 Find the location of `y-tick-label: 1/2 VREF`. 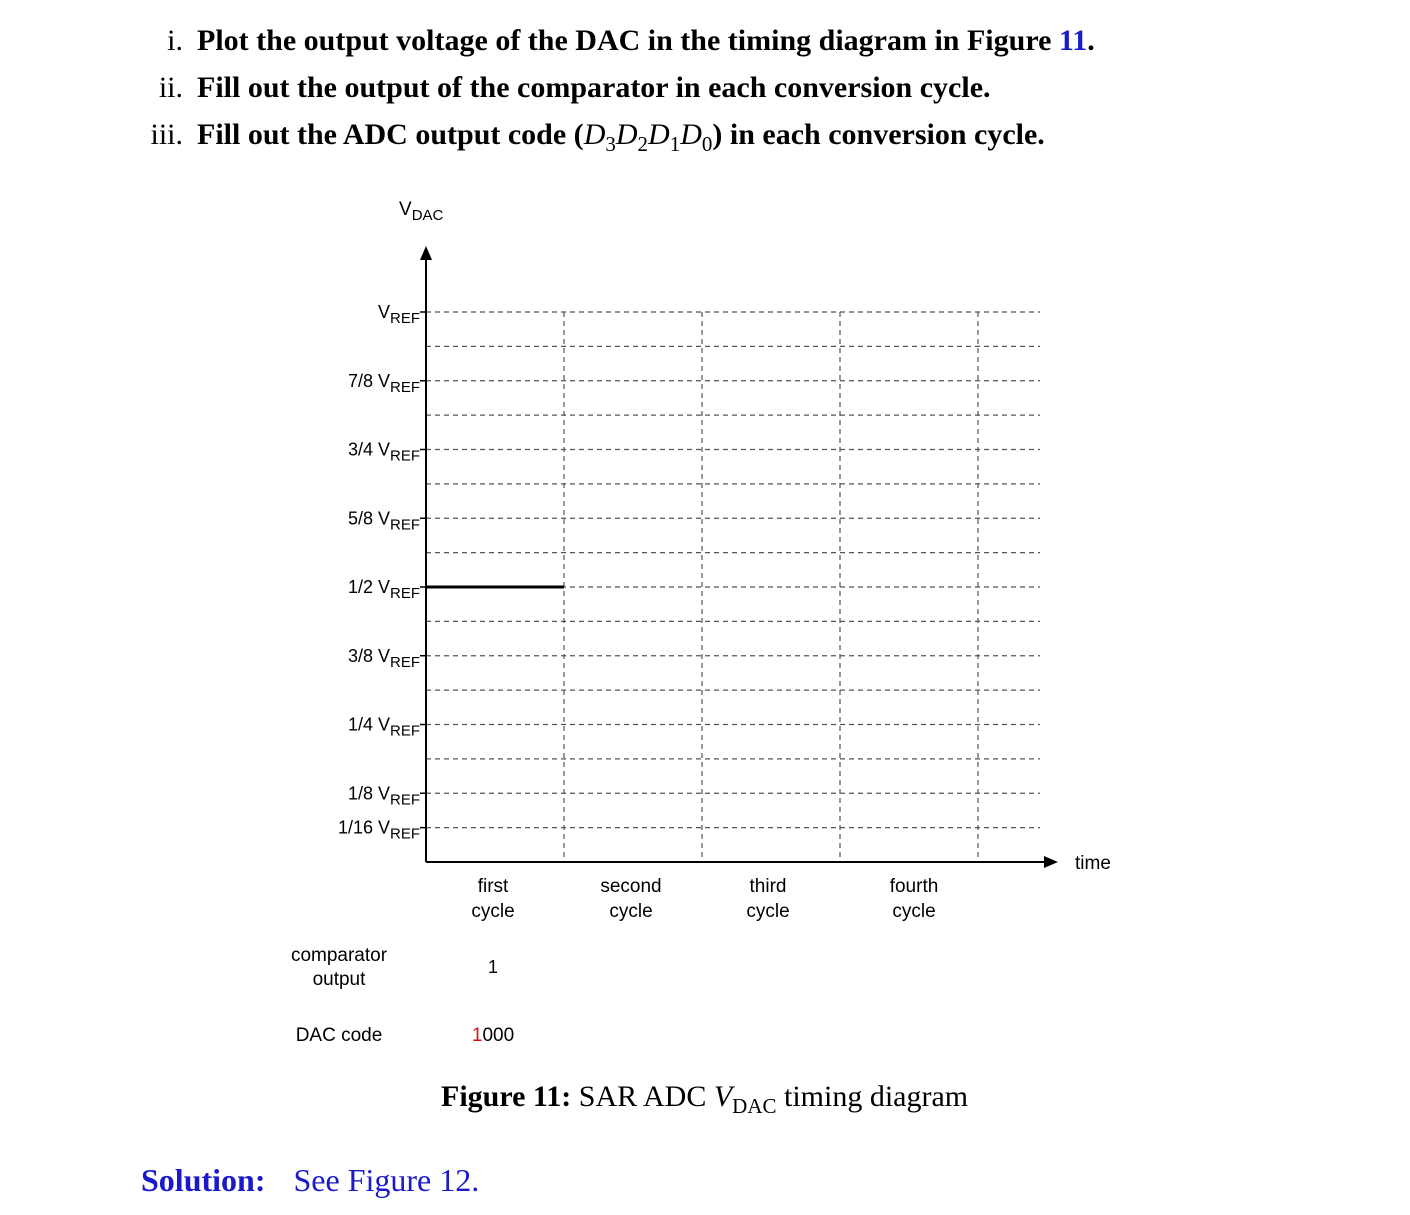

y-tick-label: 1/2 VREF is located at coordinates (384, 589).